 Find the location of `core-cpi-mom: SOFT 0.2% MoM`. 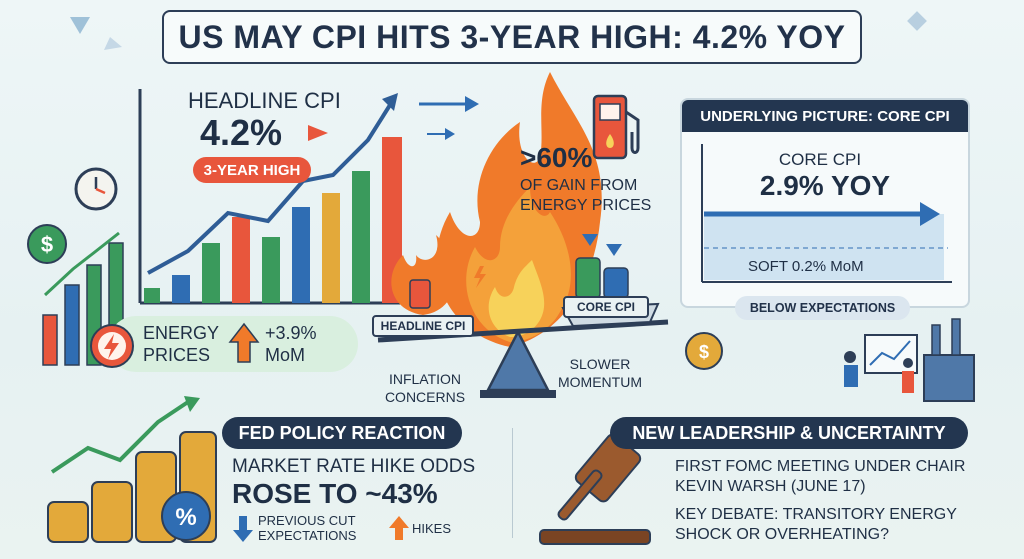

core-cpi-mom: SOFT 0.2% MoM is located at coordinates (806, 266).